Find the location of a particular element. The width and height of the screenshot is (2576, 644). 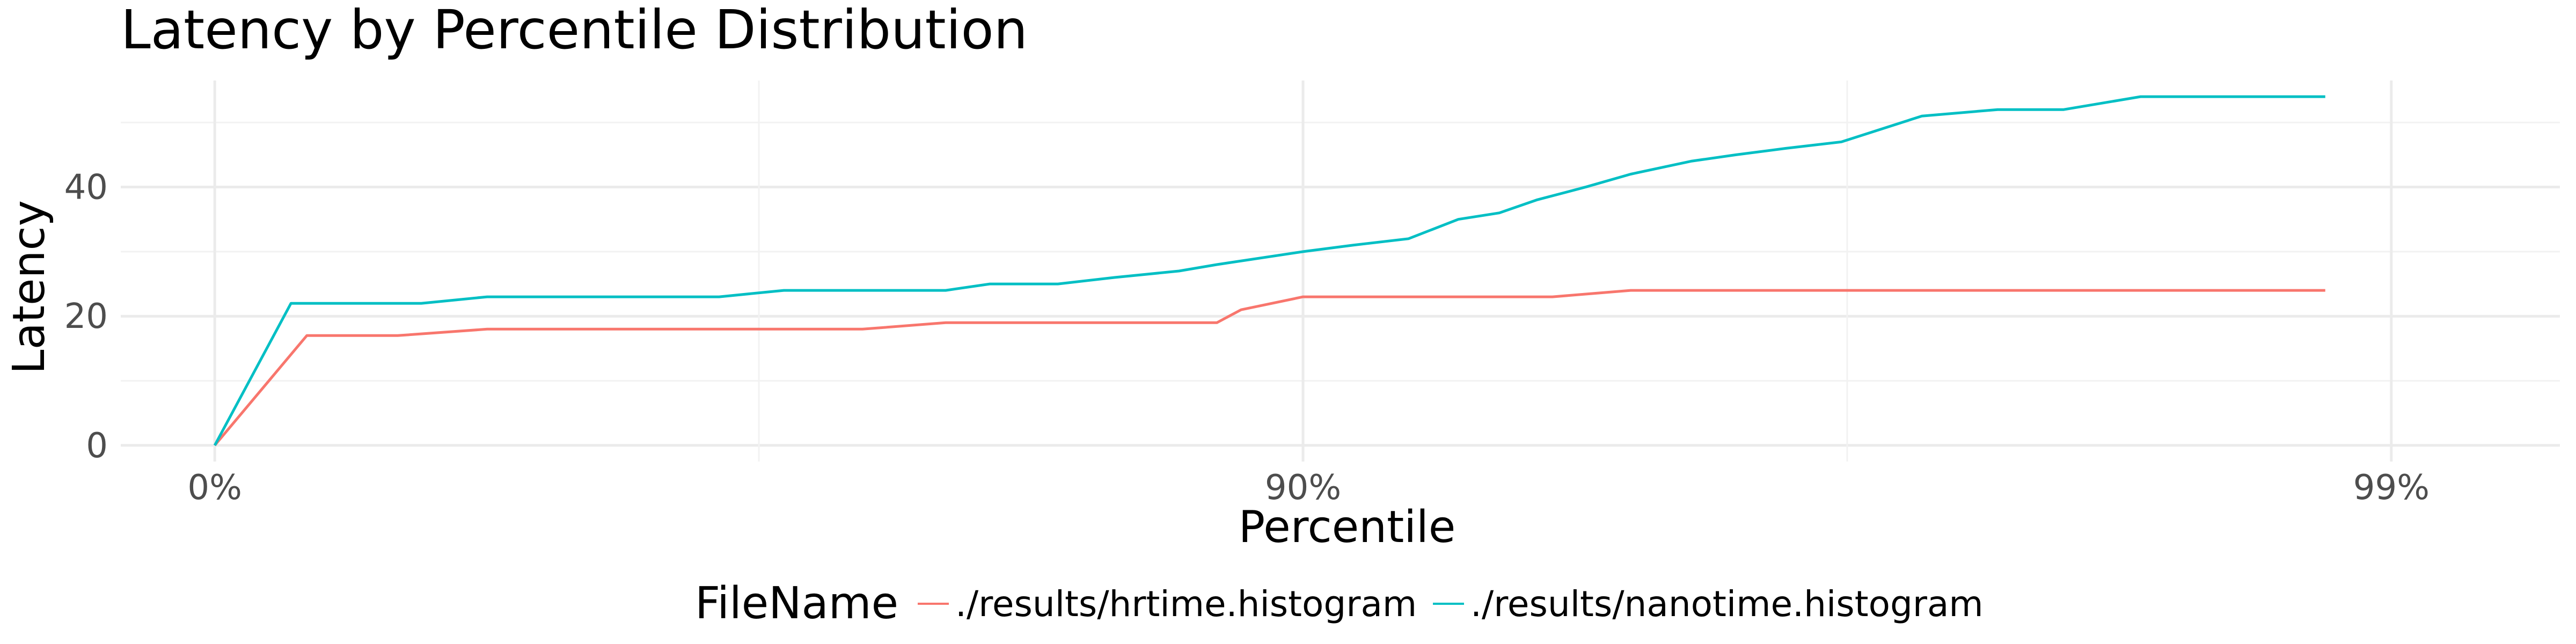

legend-title: FileName is located at coordinates (796, 603).